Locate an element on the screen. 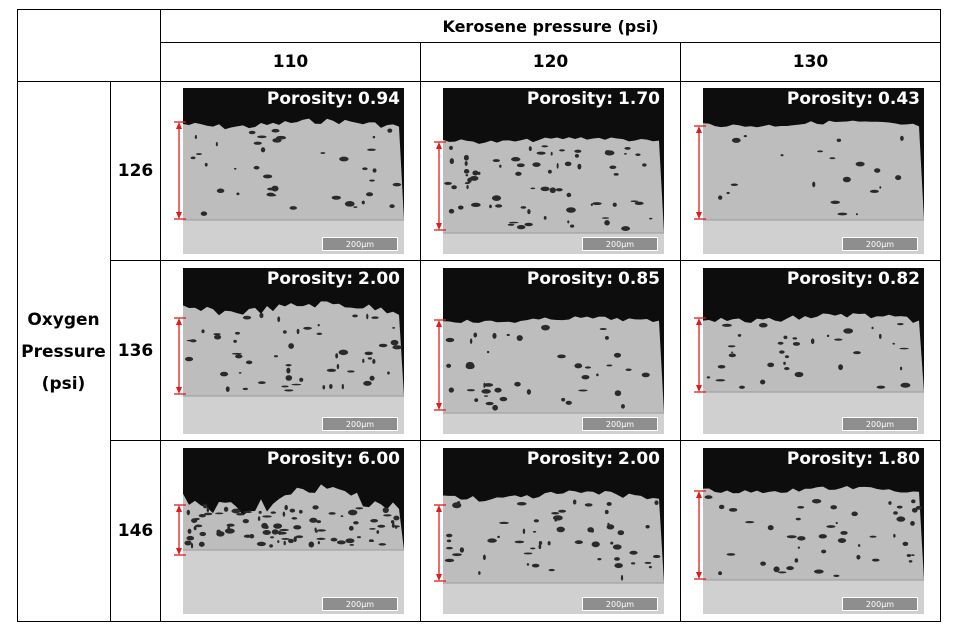 The image size is (957, 630). thickness-arrow is located at coordinates (440, 543).